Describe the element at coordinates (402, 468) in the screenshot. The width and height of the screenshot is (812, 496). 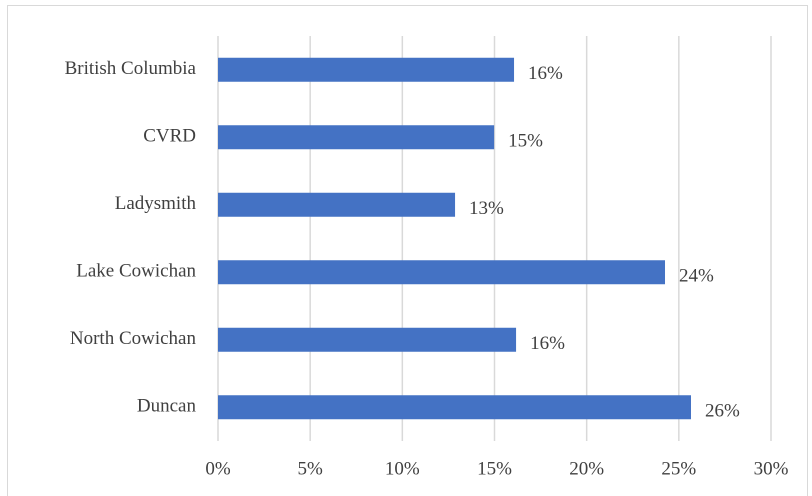
I see `x-tick-label: 10%` at that location.